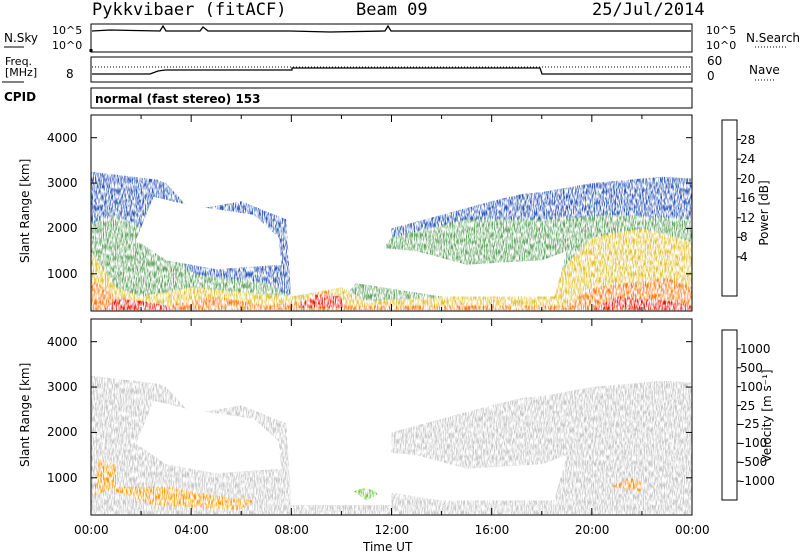 The height and width of the screenshot is (554, 800). I want to click on nsky-label: N.Sky, so click(21, 38).